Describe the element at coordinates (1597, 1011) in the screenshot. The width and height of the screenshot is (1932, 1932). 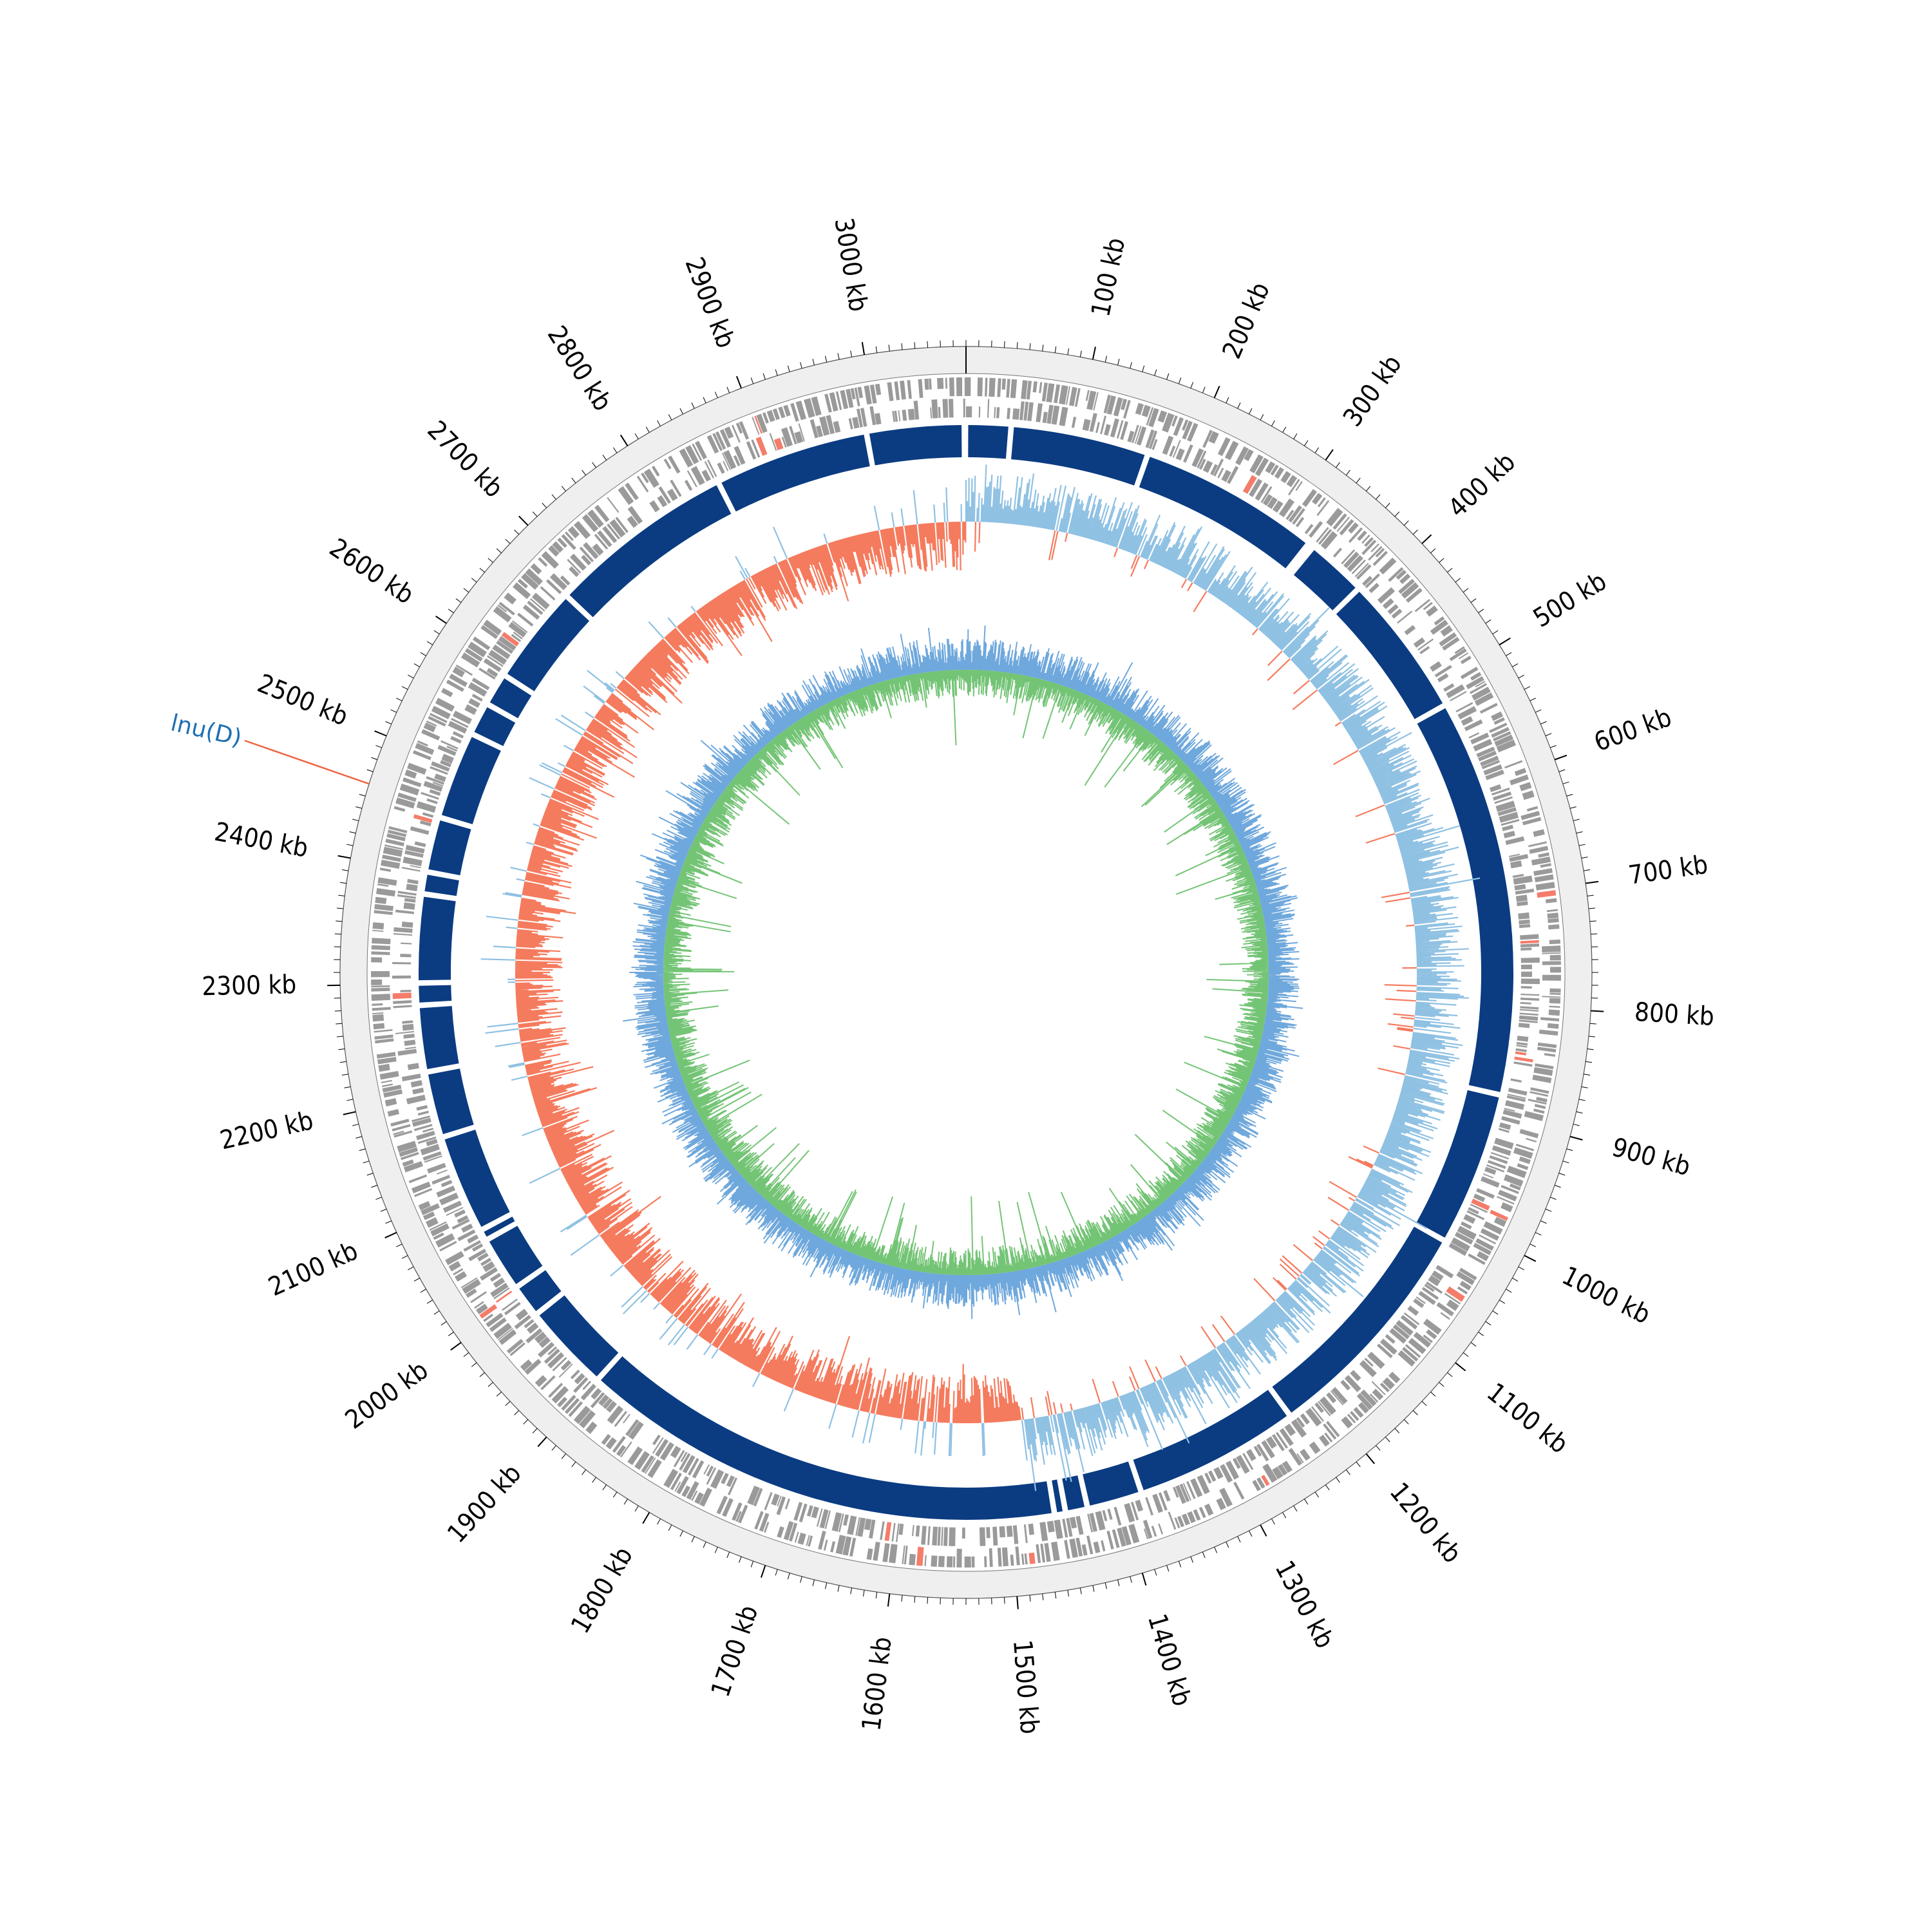
I see `major-tick` at that location.